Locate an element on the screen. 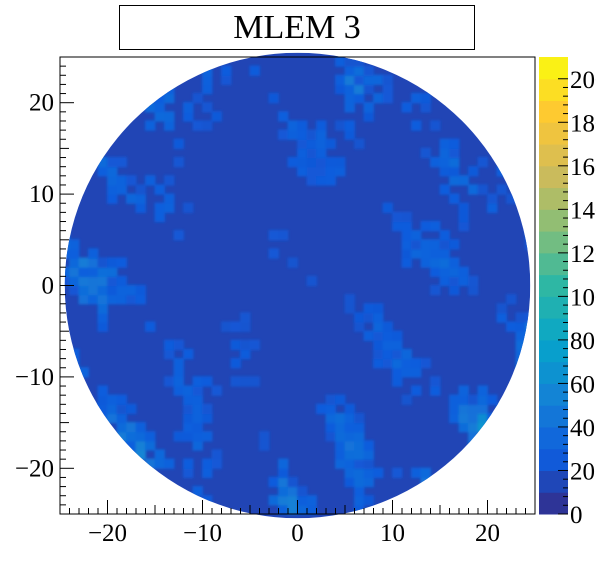  colorbar-segment is located at coordinates (553, 394).